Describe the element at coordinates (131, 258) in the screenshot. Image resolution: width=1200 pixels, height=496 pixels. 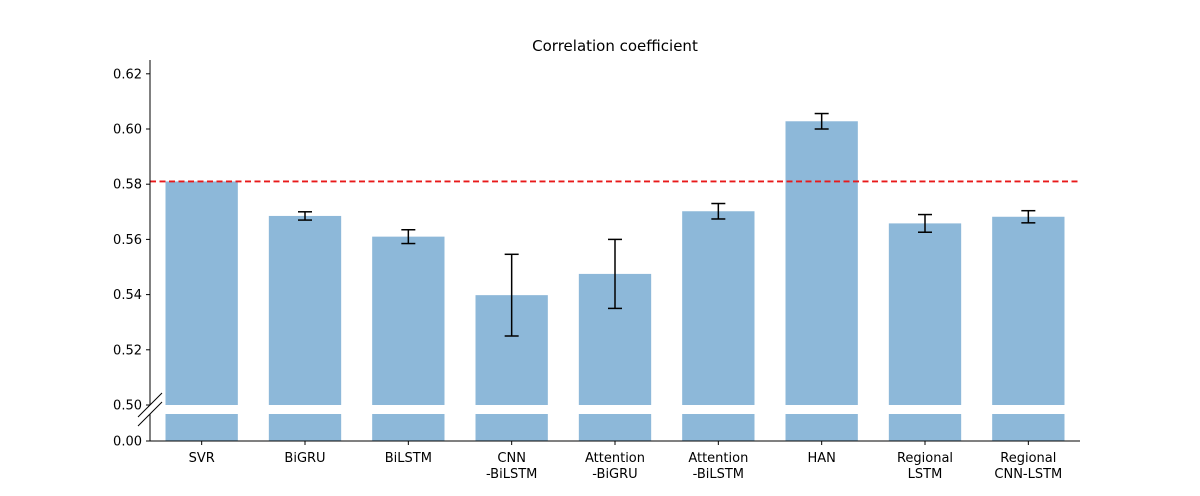
I see `y-ticks-group: 0.50 0.52 0.54 0.56 0.58 0.60 0.62 0.00` at that location.